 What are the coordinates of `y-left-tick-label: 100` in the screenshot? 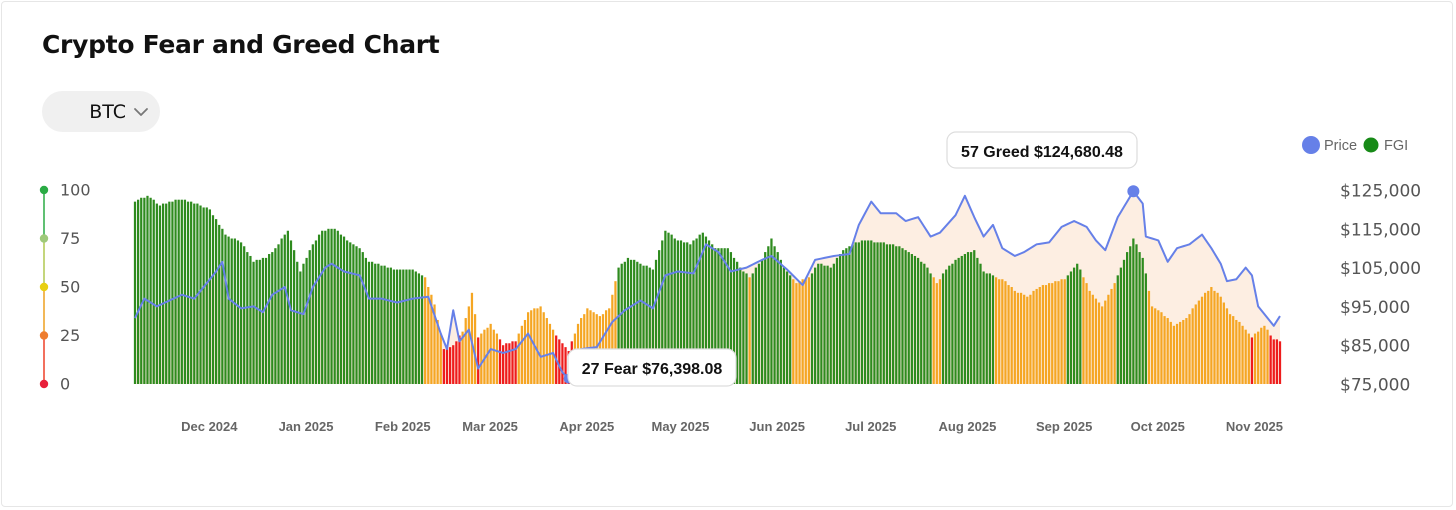 It's located at (75, 190).